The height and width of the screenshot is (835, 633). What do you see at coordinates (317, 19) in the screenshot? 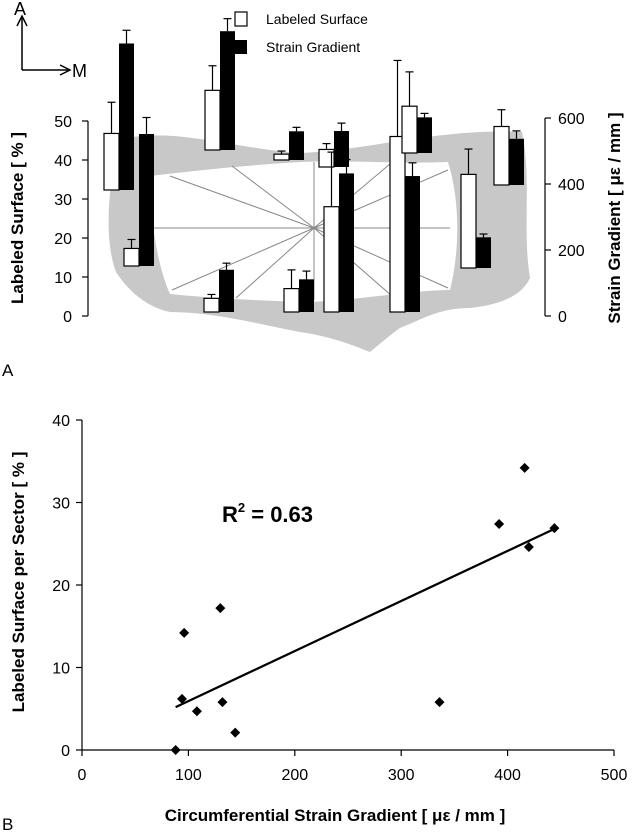
I see `legend-labeled-label: Labeled Surface` at bounding box center [317, 19].